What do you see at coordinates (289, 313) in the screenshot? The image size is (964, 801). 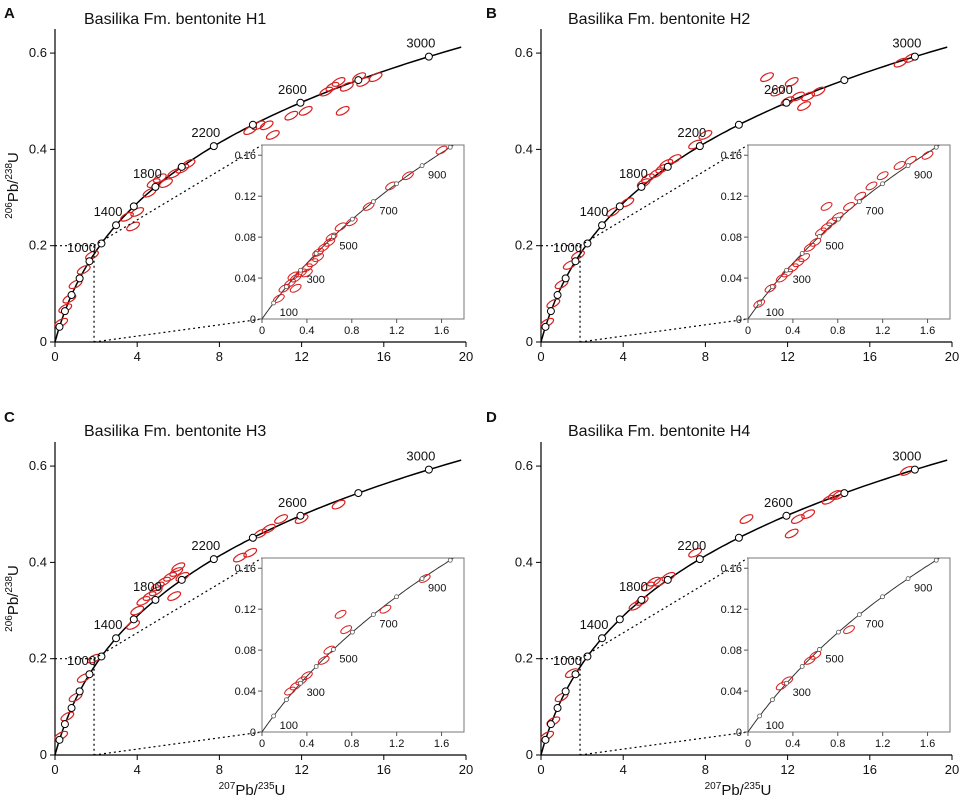 I see `inset-age-label: 100` at bounding box center [289, 313].